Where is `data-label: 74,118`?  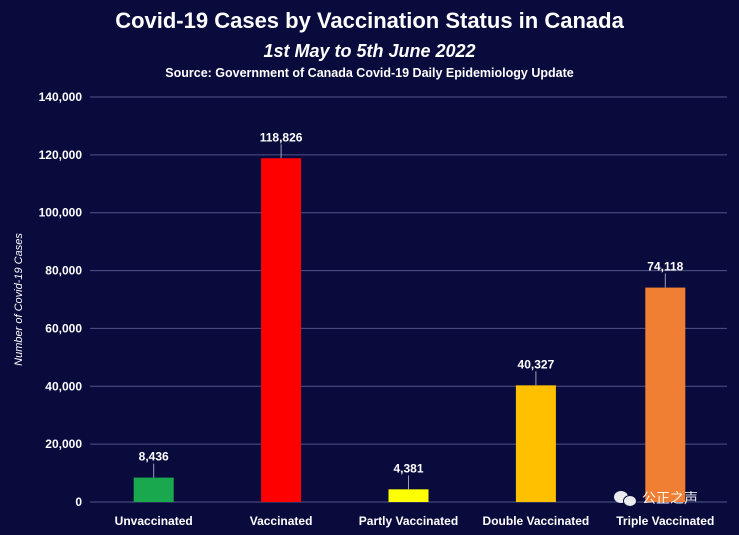 data-label: 74,118 is located at coordinates (665, 267).